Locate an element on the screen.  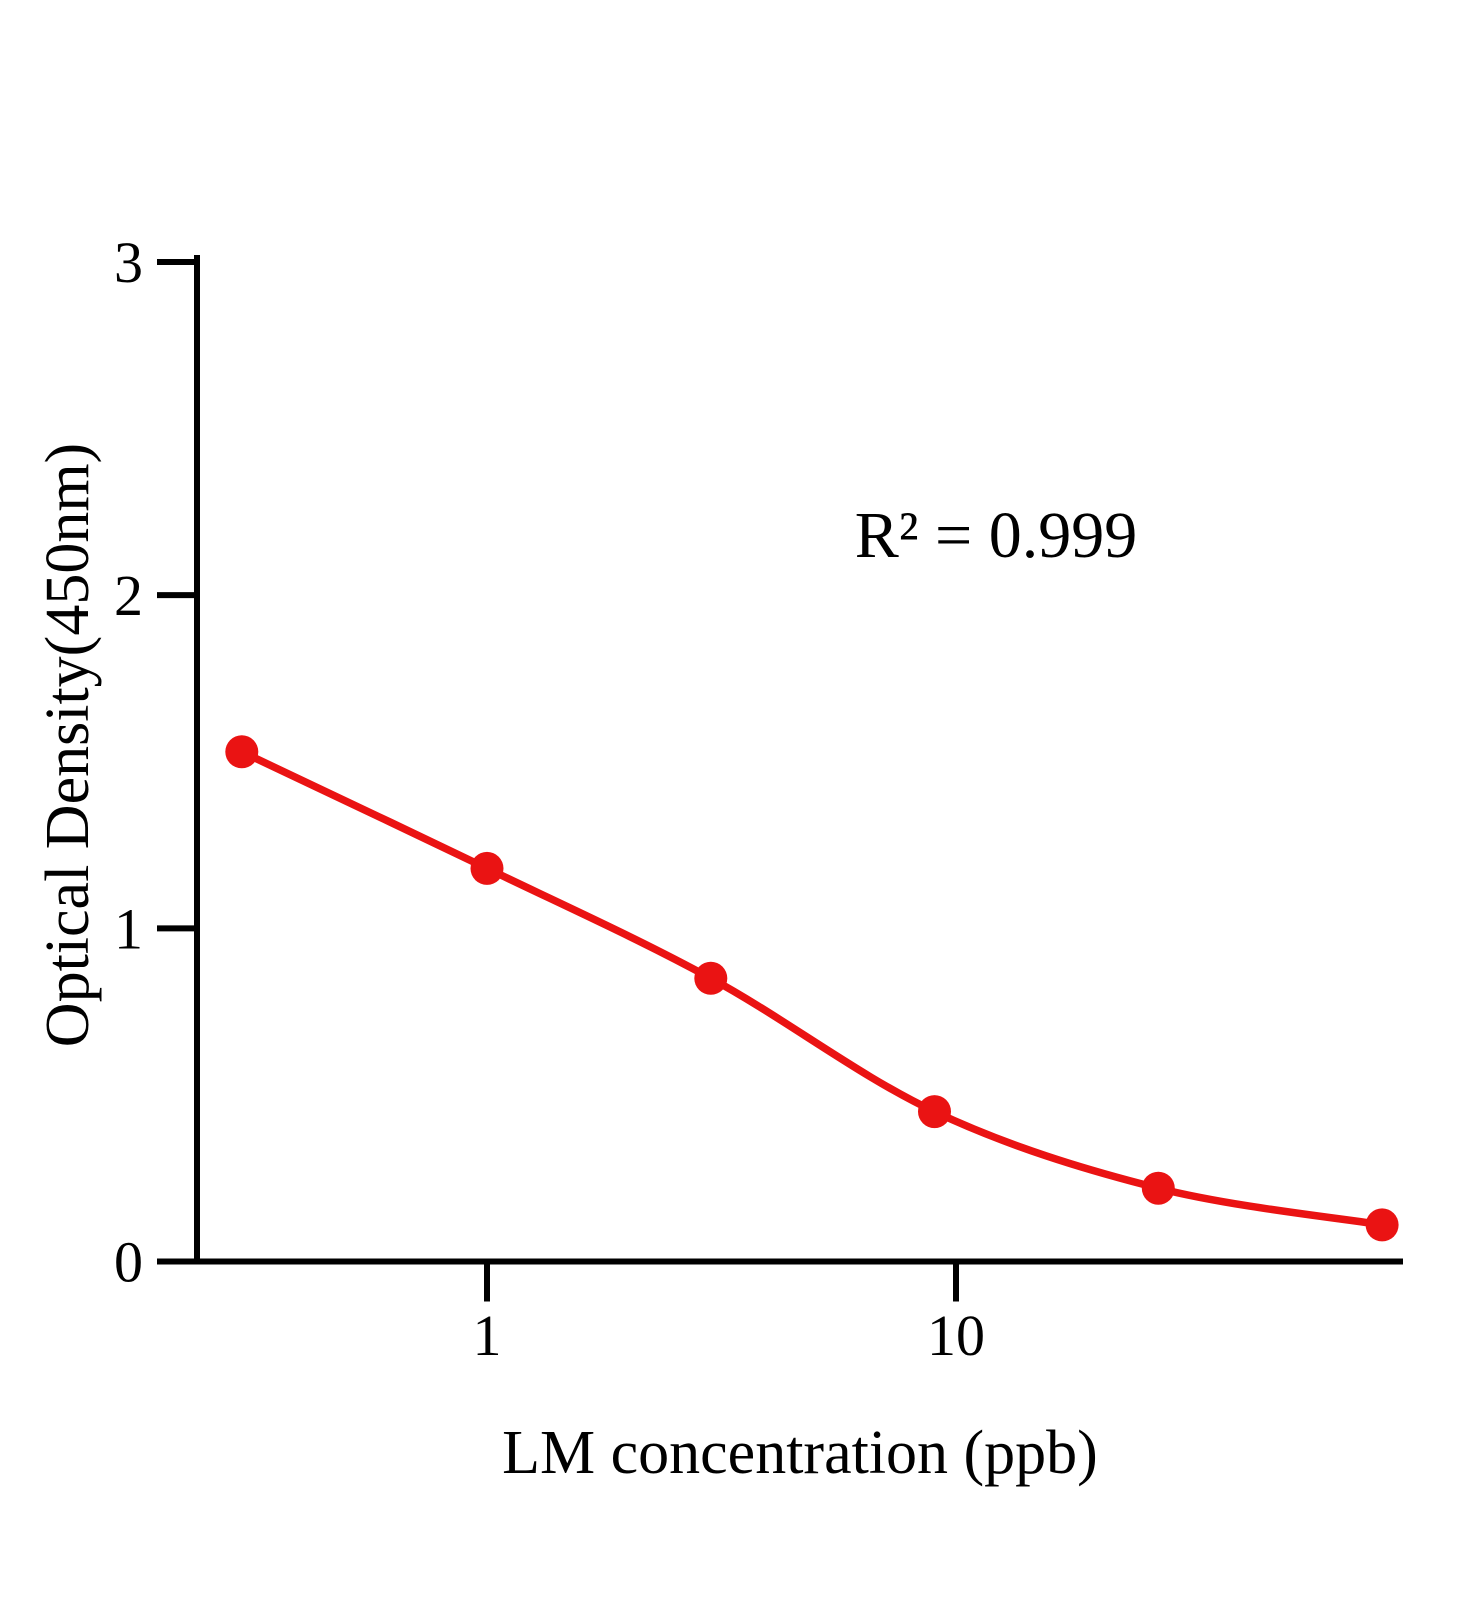
x-axis-title: LM concentration (ppb) is located at coordinates (800, 1453).